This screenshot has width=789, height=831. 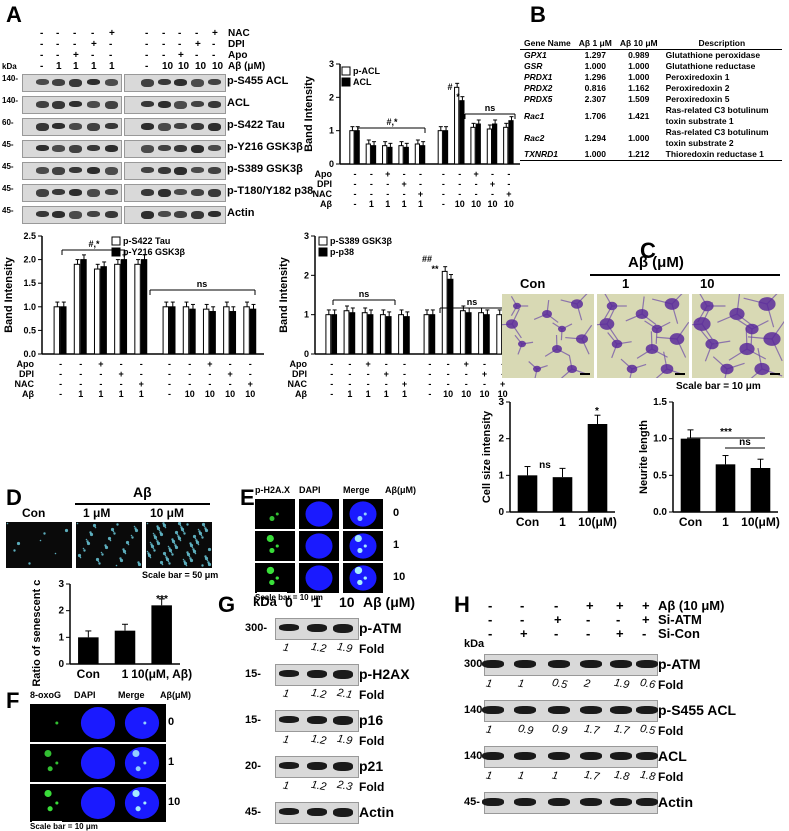 What do you see at coordinates (547, 44) in the screenshot?
I see `table-header-gene: Gene Name` at bounding box center [547, 44].